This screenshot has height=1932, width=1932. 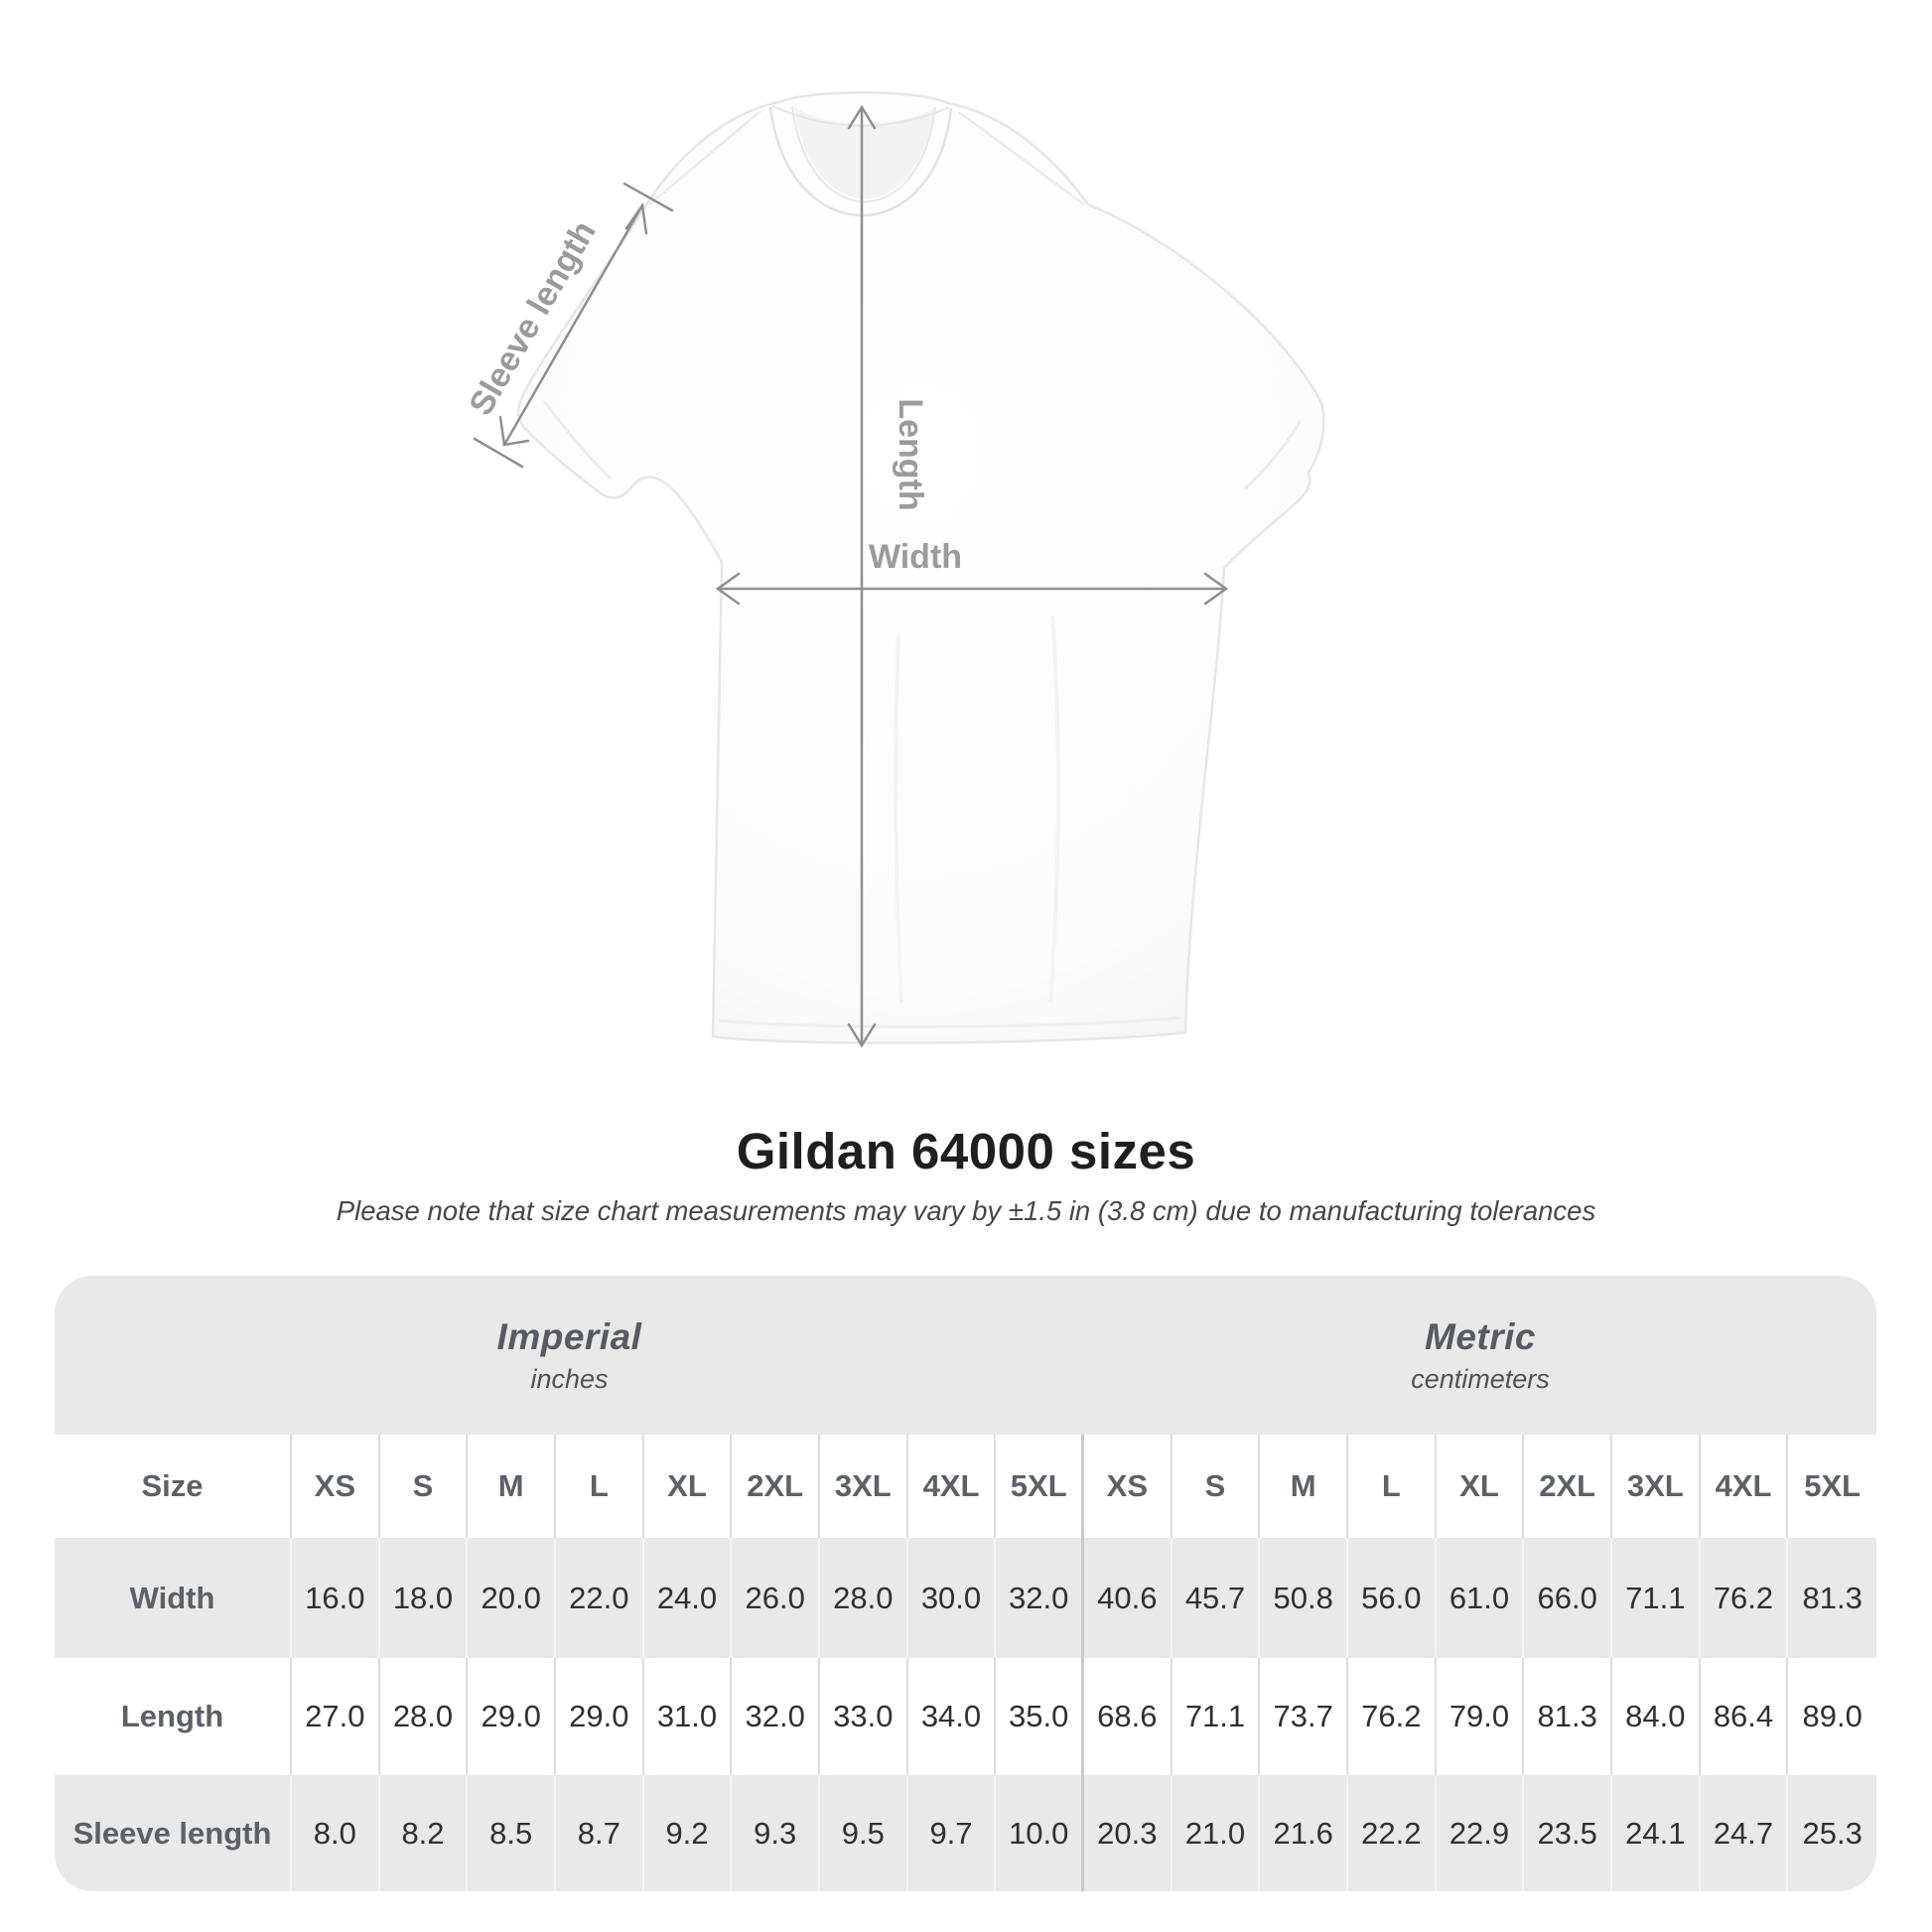 I want to click on value-cell: 9.2, so click(x=688, y=1833).